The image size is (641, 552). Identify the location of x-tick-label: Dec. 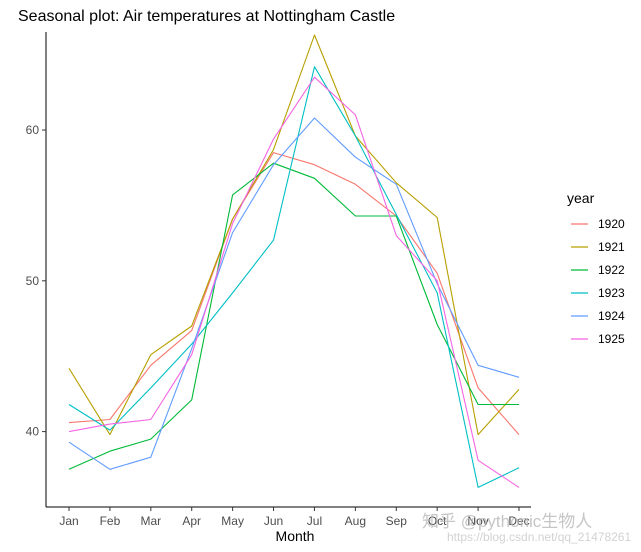
(518, 521).